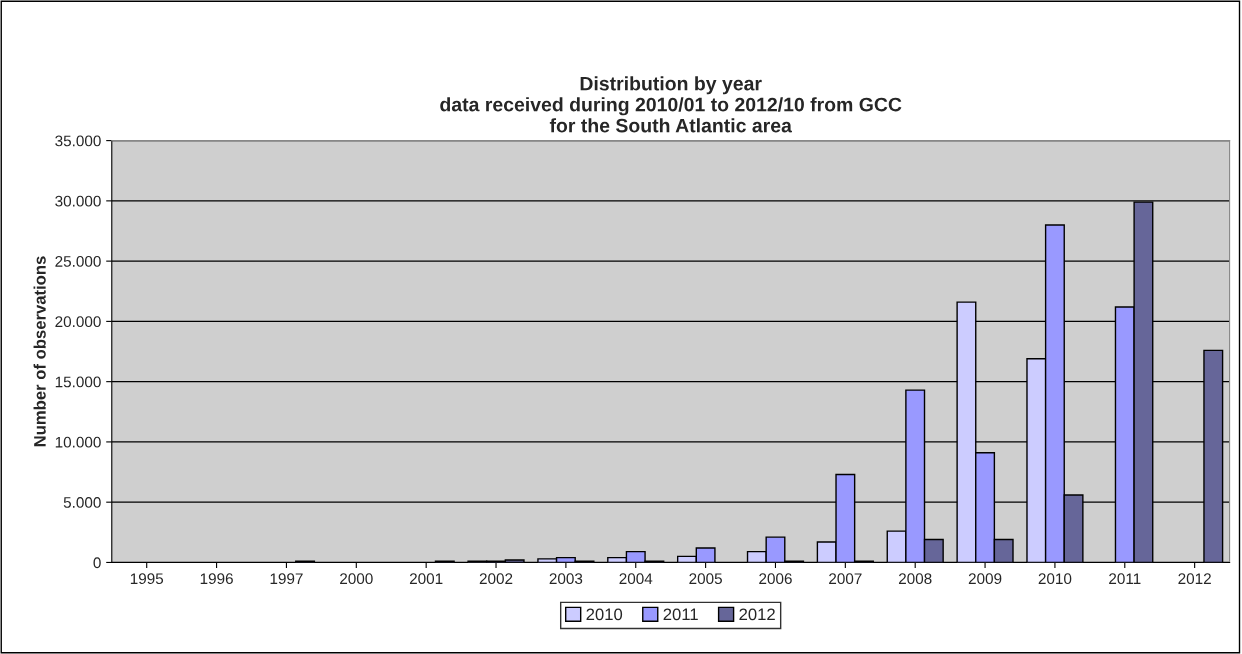 The image size is (1242, 654). Describe the element at coordinates (78, 322) in the screenshot. I see `y-tick-label: 20.000` at that location.